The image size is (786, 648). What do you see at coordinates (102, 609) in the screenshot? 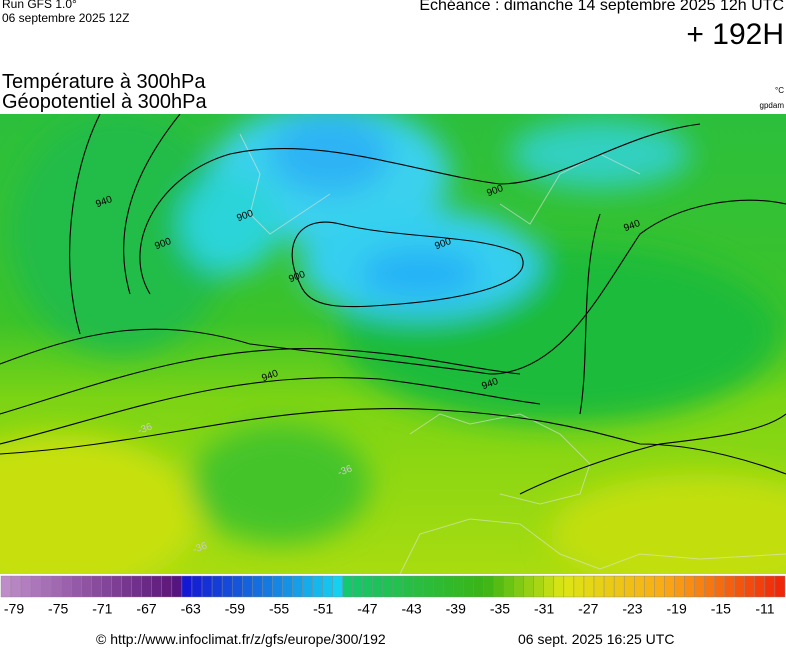
I see `scale-label: -71` at bounding box center [102, 609].